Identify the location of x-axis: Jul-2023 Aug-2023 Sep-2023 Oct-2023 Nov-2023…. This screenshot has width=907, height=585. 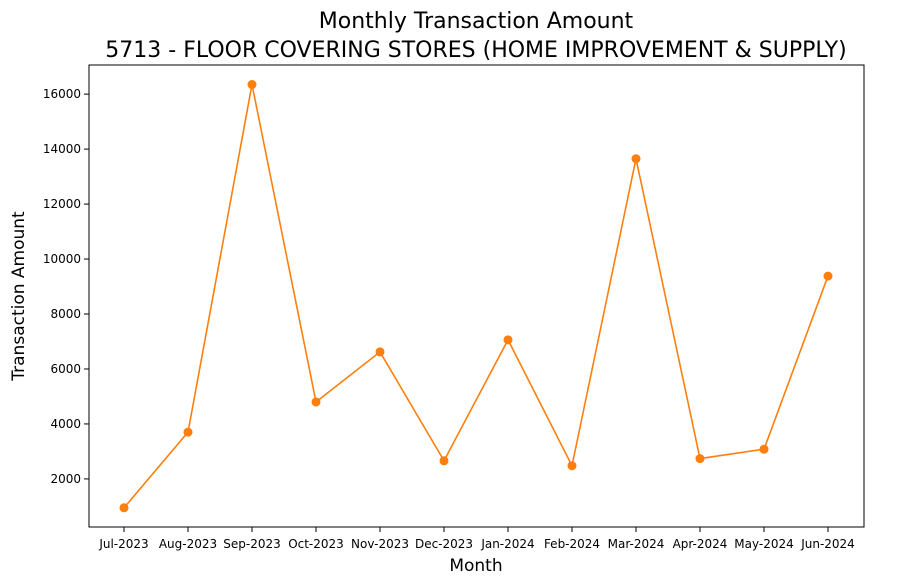
(476, 539).